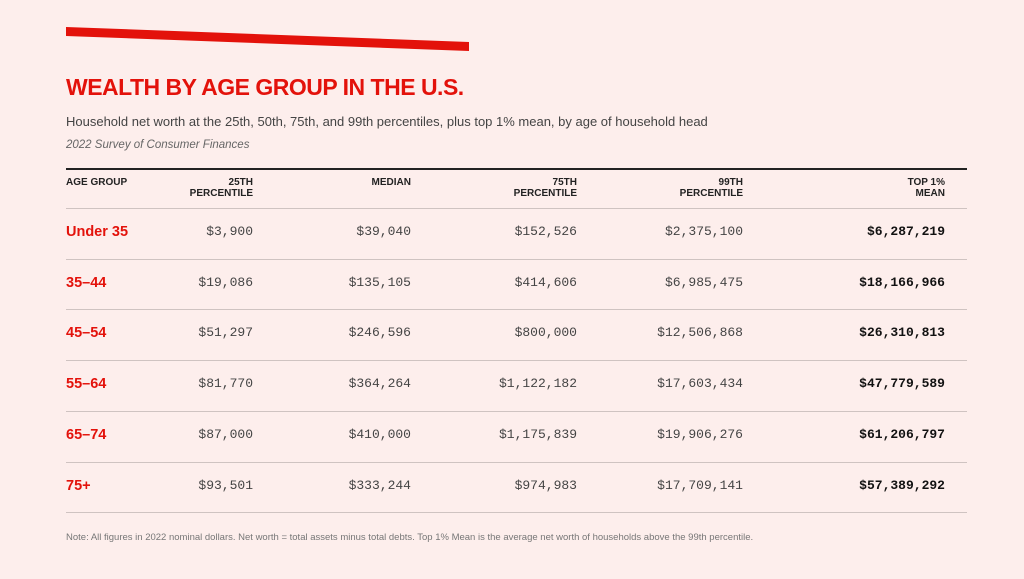 The image size is (1024, 579). What do you see at coordinates (78, 485) in the screenshot?
I see `row-label: 75+` at bounding box center [78, 485].